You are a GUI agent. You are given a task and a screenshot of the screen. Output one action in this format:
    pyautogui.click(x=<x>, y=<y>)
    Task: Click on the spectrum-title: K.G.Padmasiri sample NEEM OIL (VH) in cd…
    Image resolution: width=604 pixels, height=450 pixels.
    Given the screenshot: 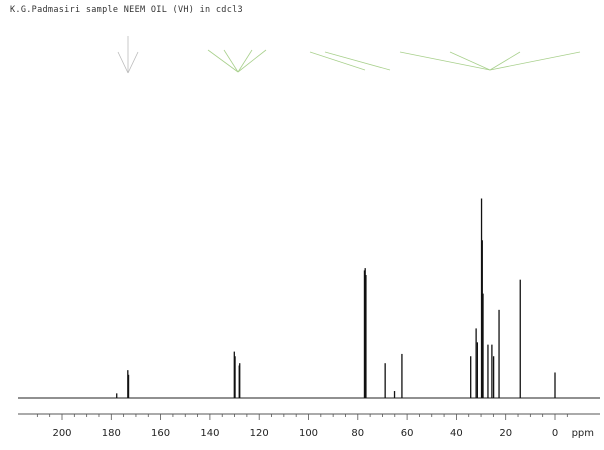 What is the action you would take?
    pyautogui.click(x=126, y=10)
    